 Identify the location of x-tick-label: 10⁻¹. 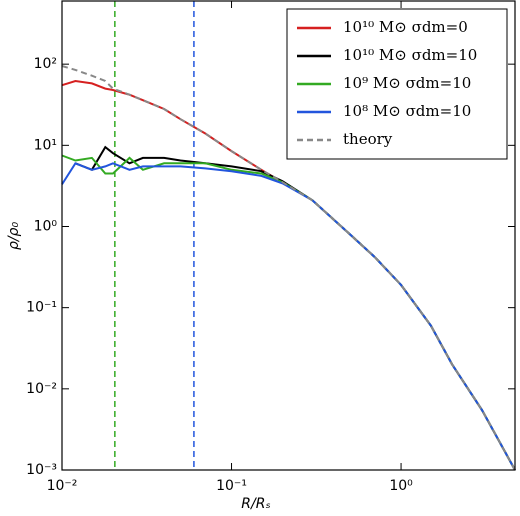
(231, 486).